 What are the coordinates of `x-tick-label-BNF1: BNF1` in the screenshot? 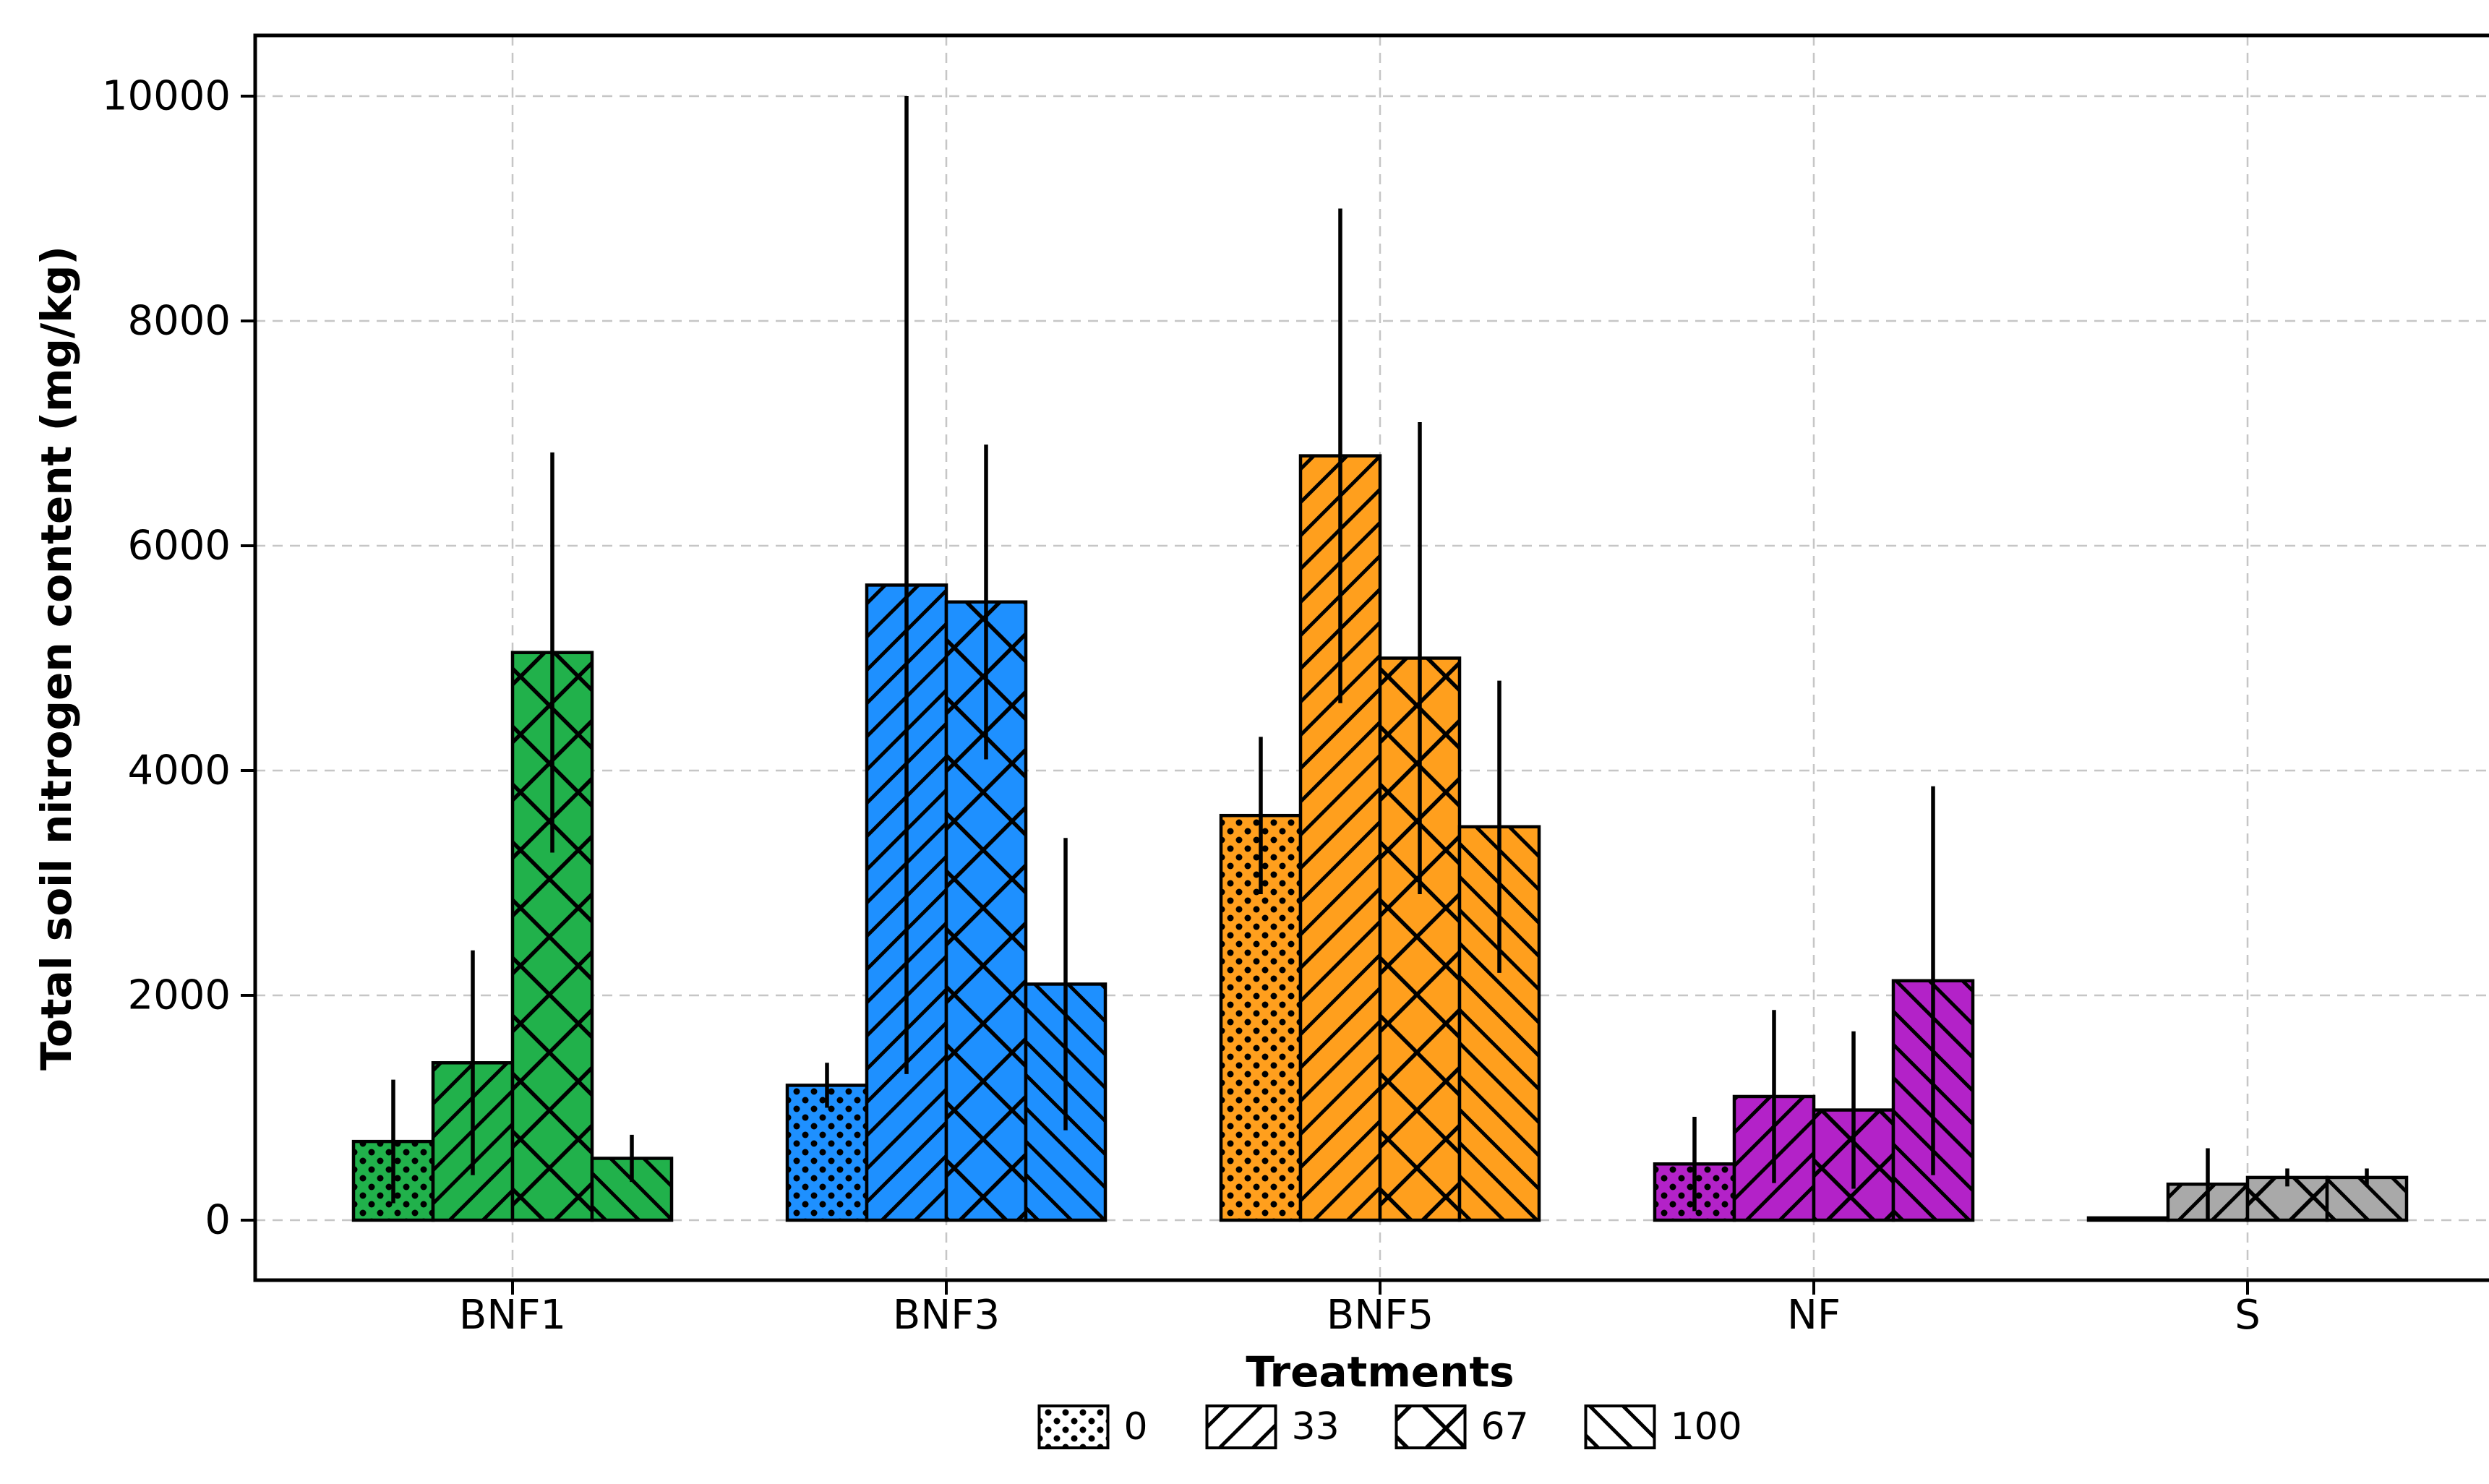 It's located at (512, 1315).